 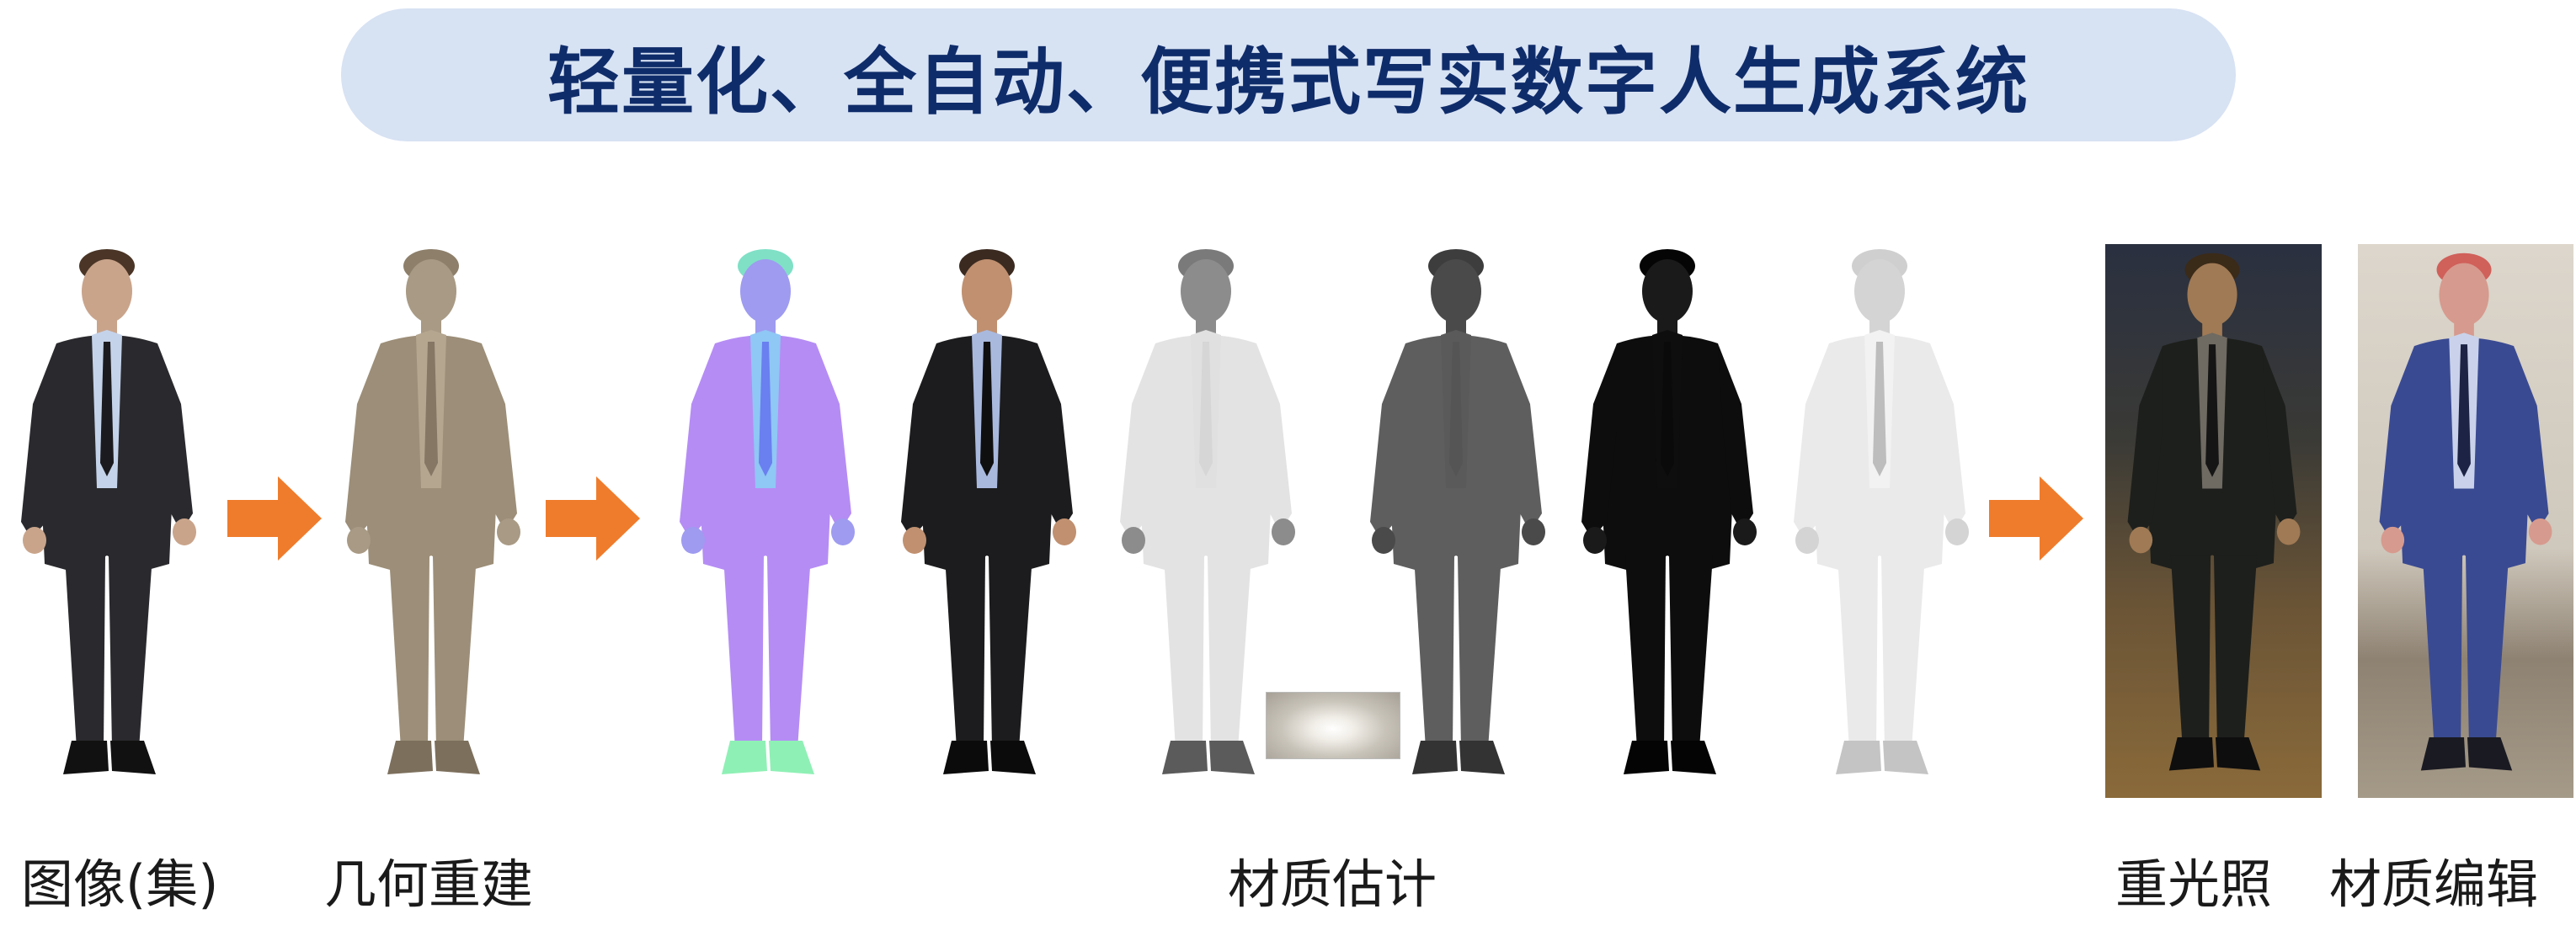 What do you see at coordinates (989, 518) in the screenshot?
I see `albedo-map` at bounding box center [989, 518].